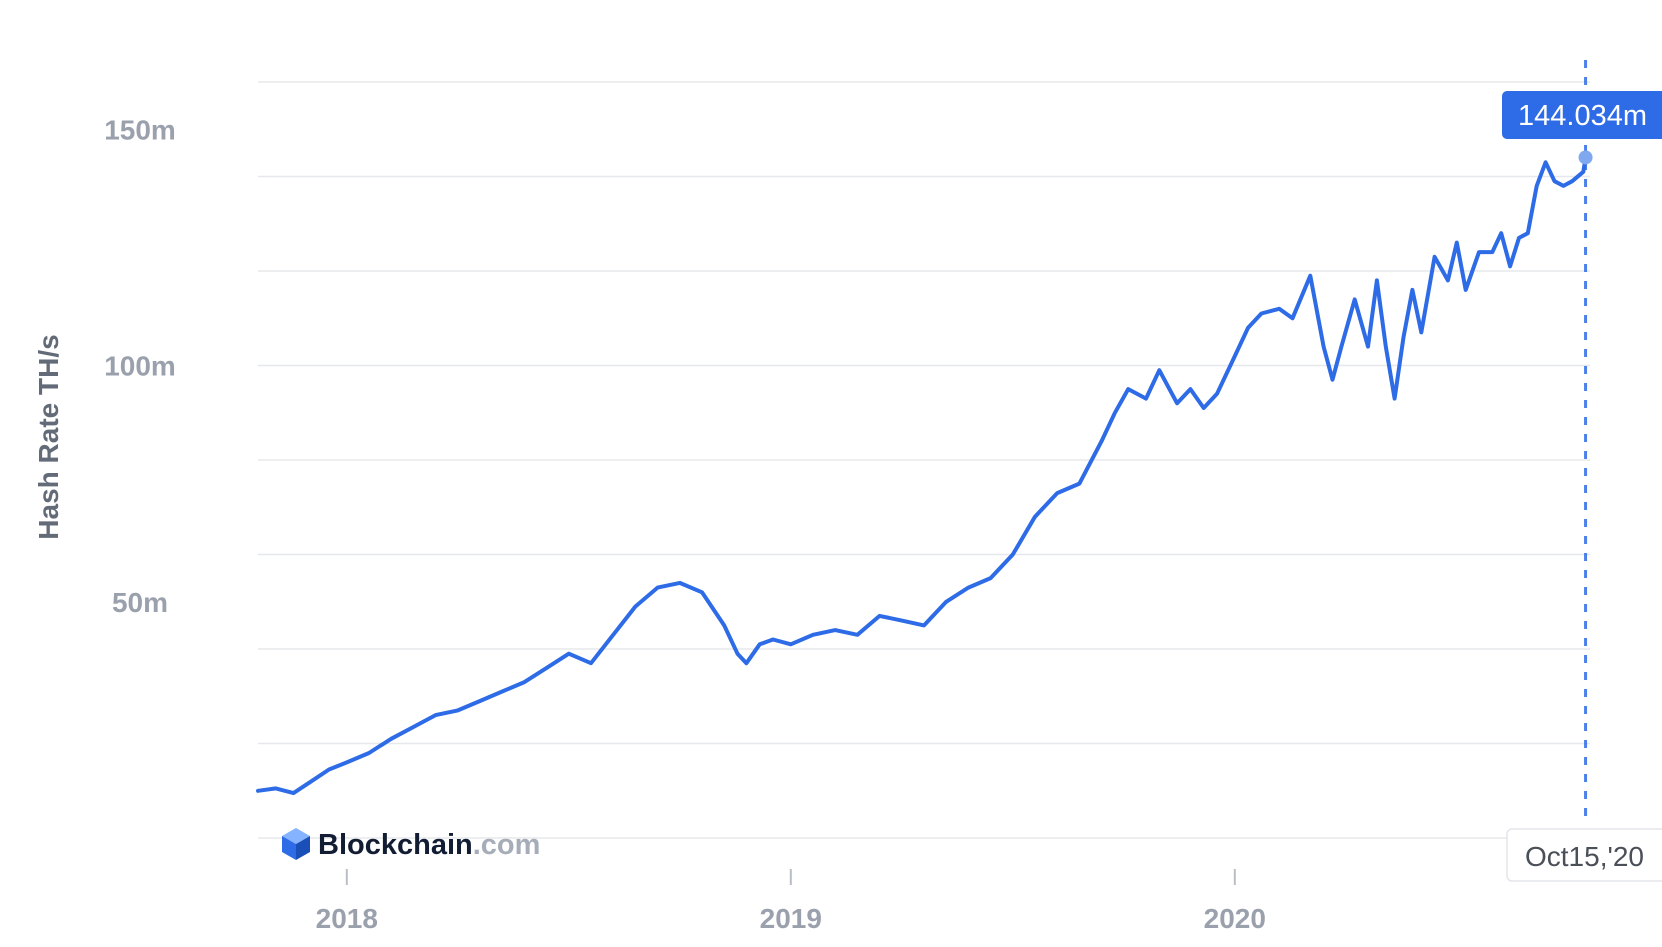  I want to click on brand-name: Blockchain.com, so click(429, 845).